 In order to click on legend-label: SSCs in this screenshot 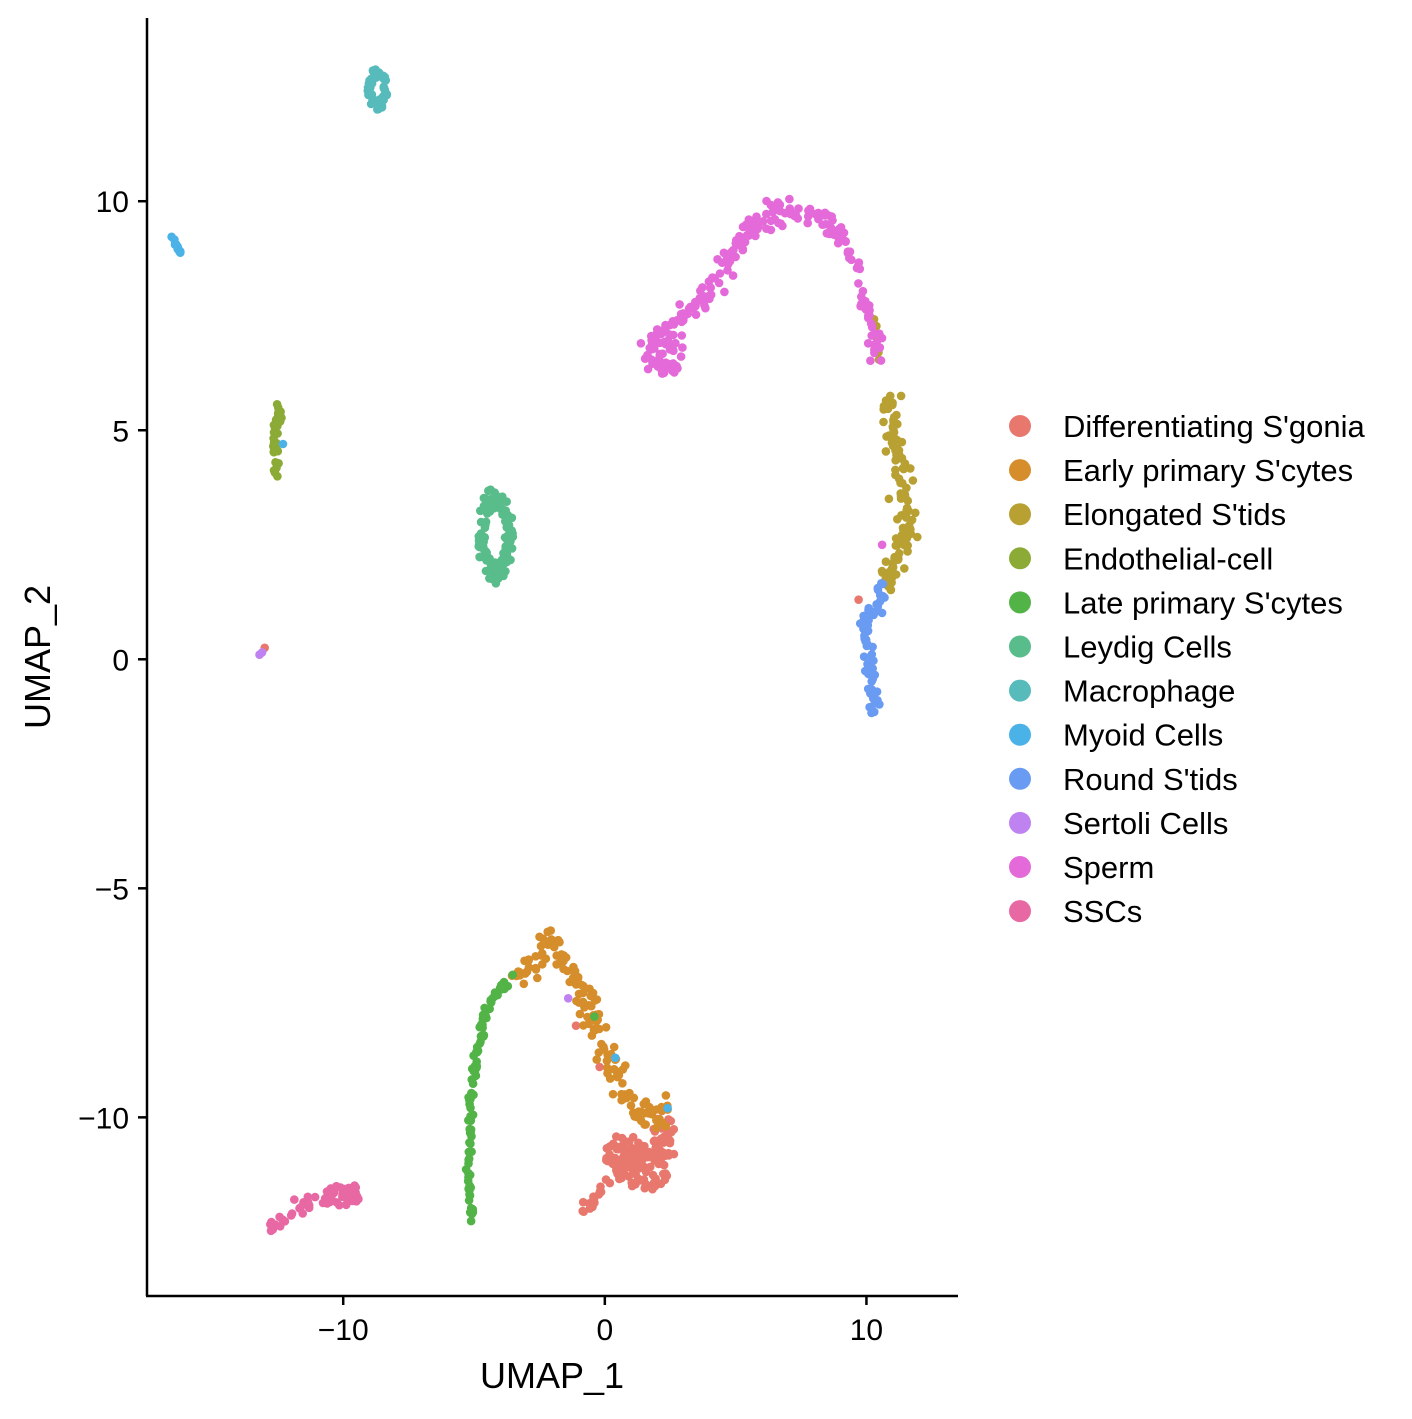, I will do `click(1102, 911)`.